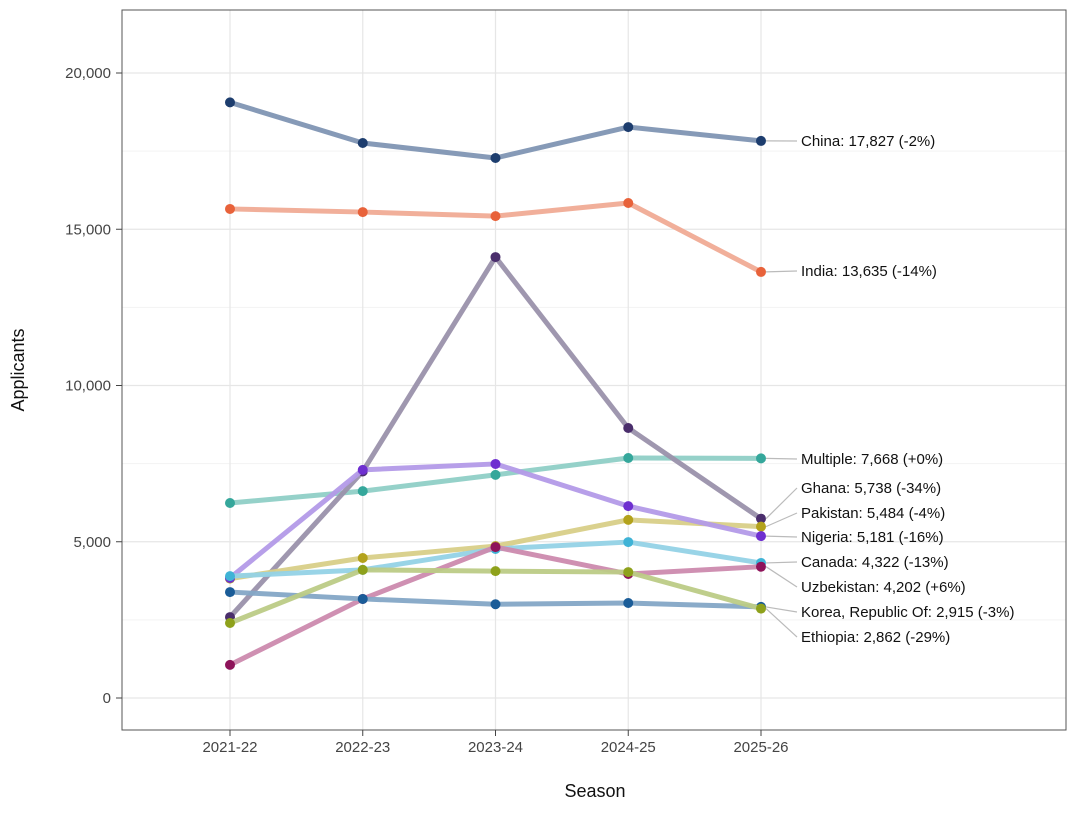  What do you see at coordinates (594, 791) in the screenshot?
I see `x-axis-title: Season` at bounding box center [594, 791].